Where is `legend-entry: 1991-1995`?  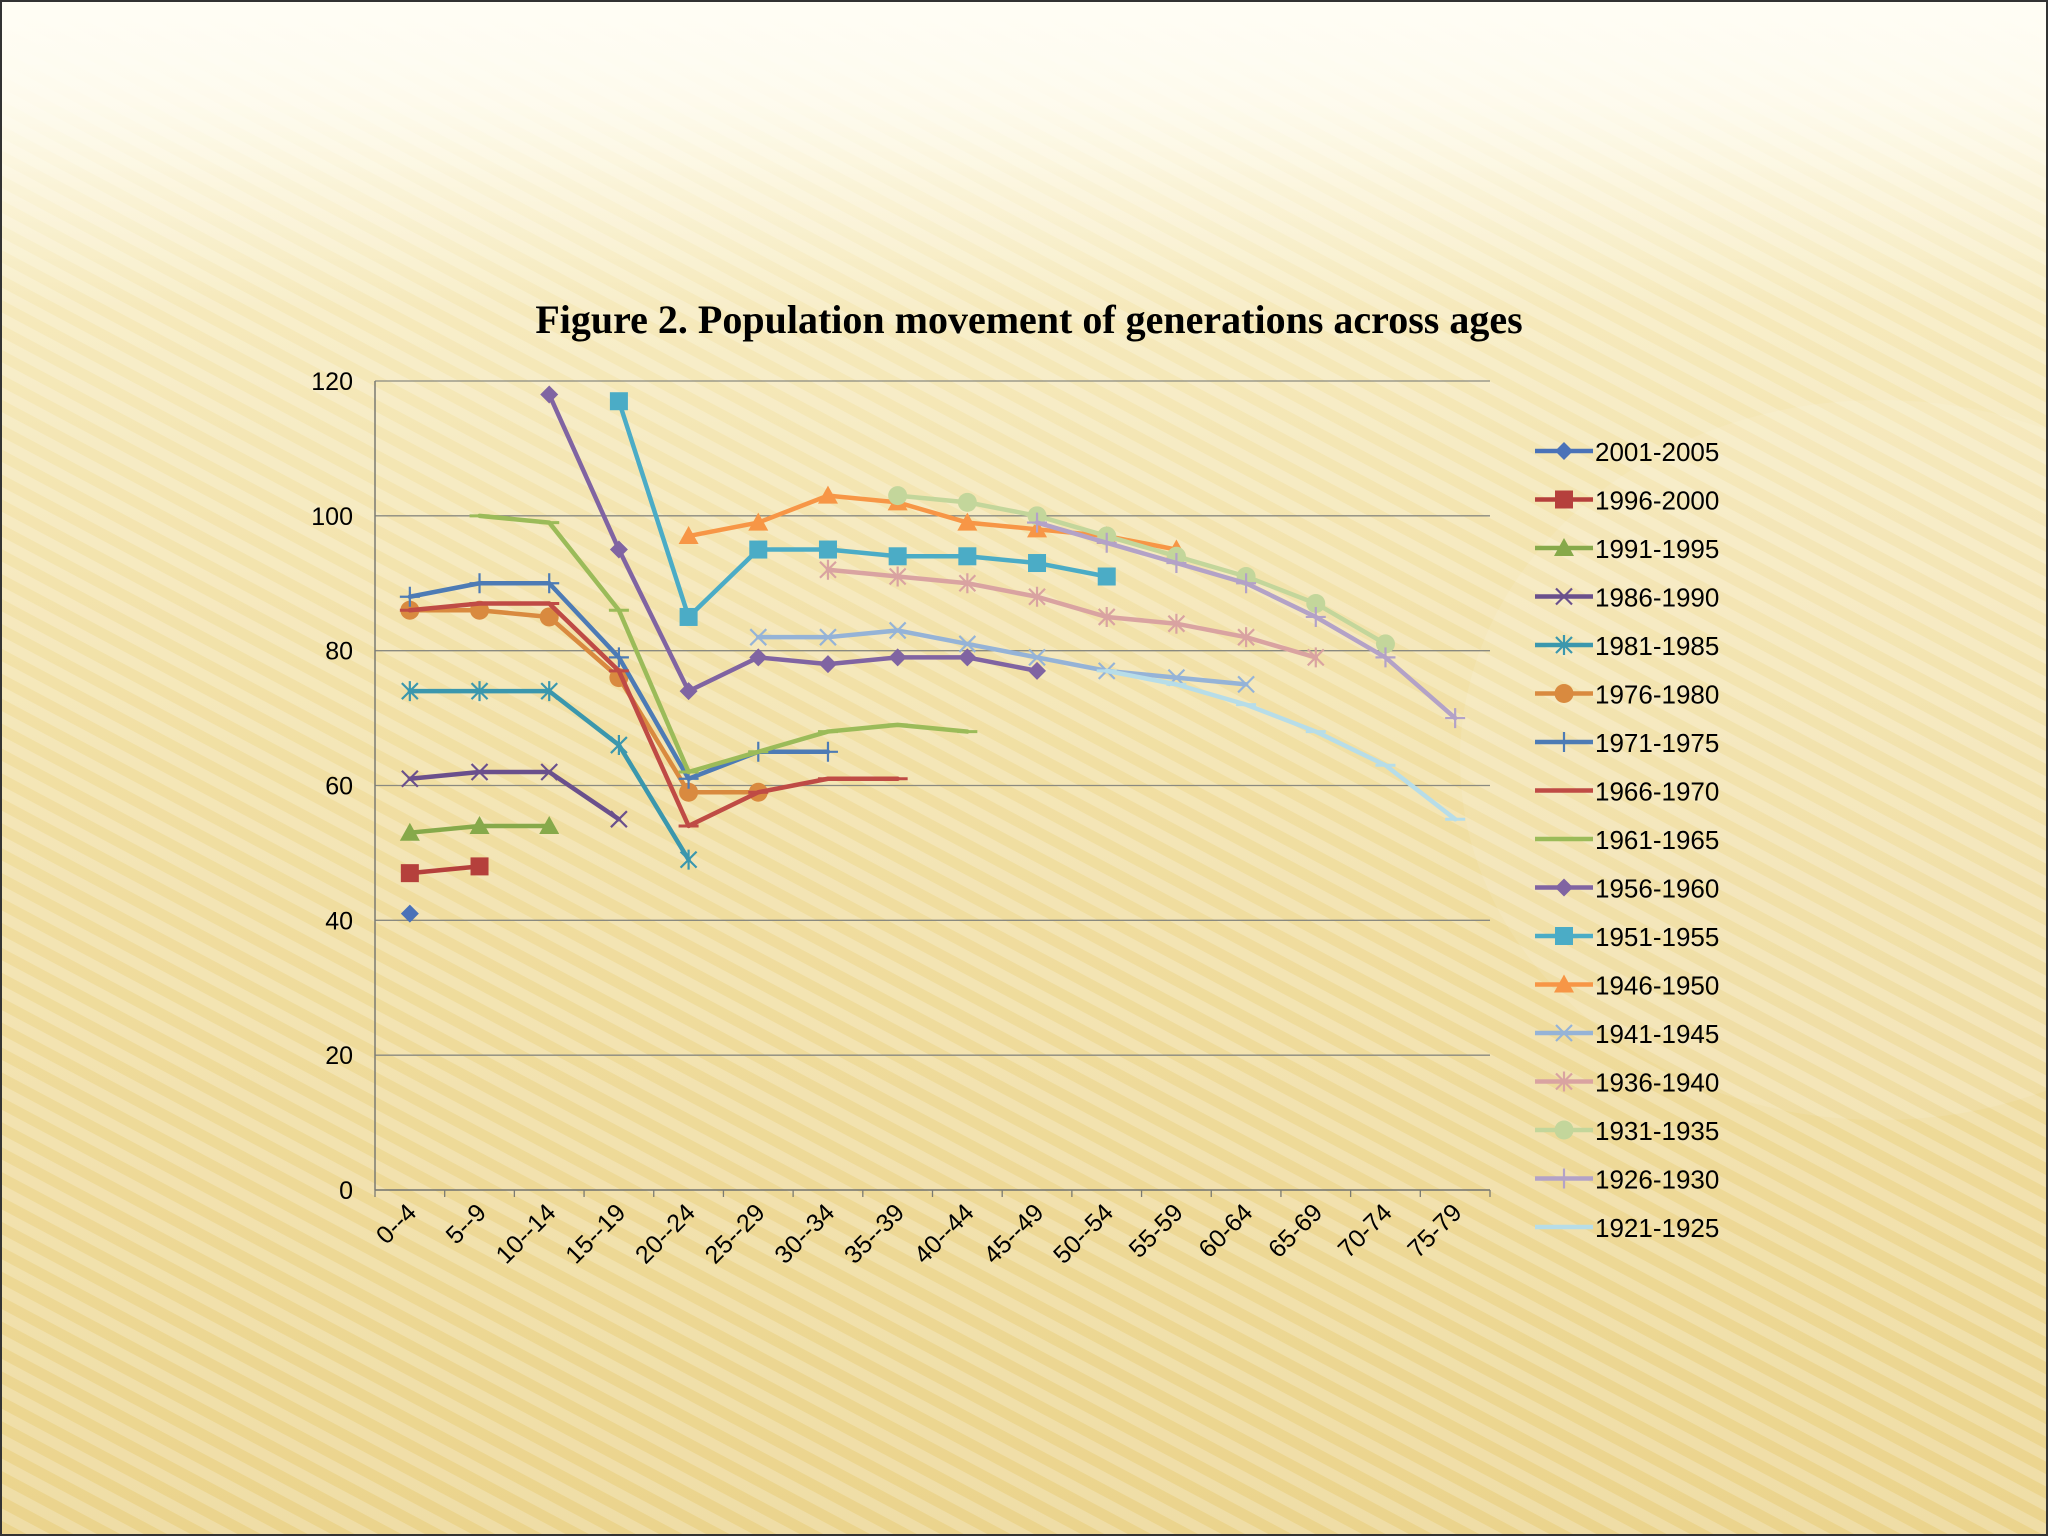
legend-entry: 1991-1995 is located at coordinates (1627, 549).